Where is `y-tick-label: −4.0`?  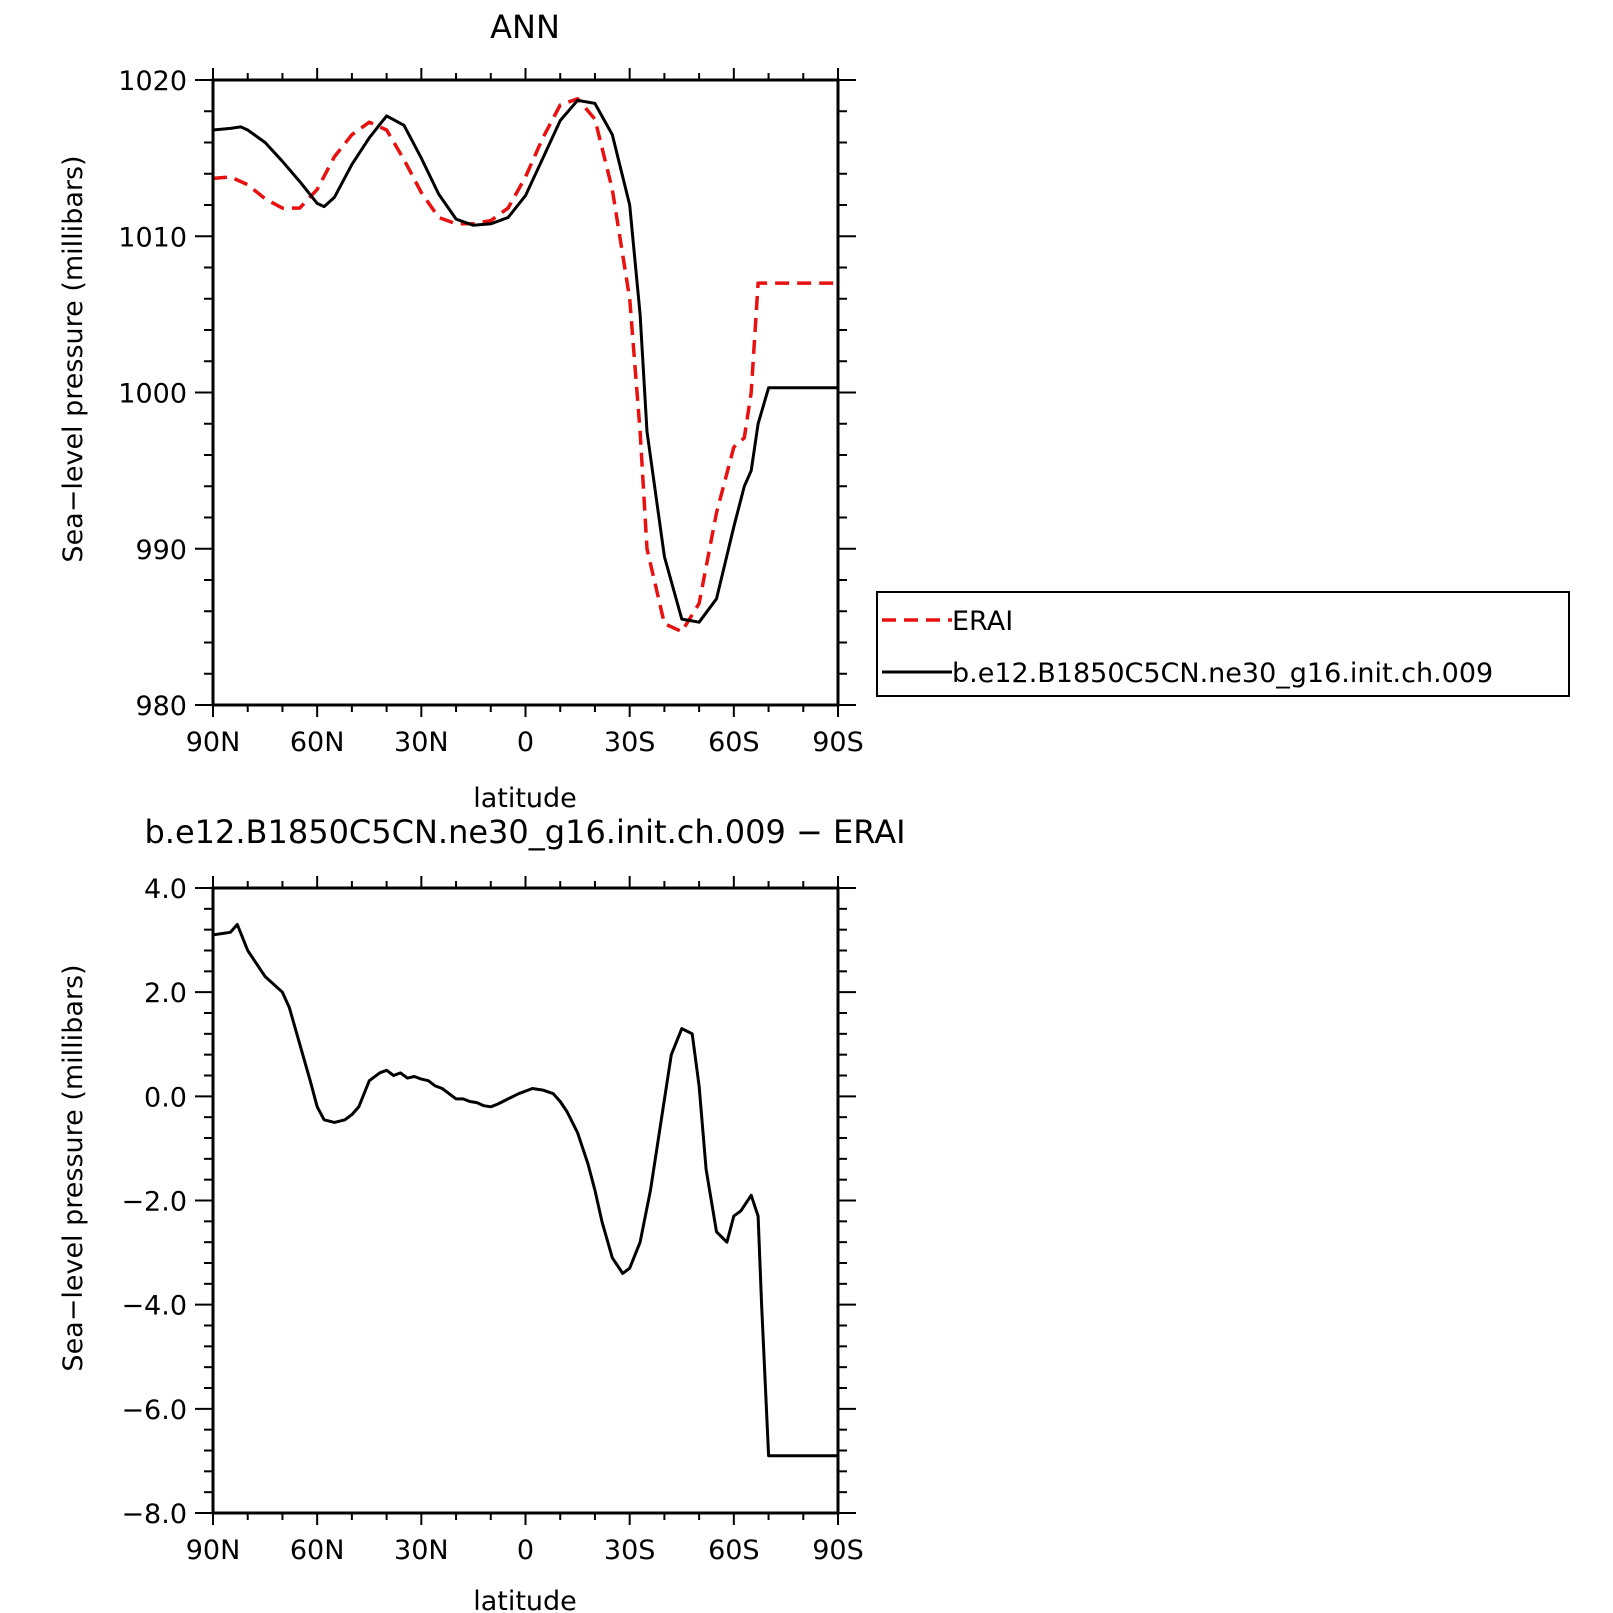
y-tick-label: −4.0 is located at coordinates (154, 1306).